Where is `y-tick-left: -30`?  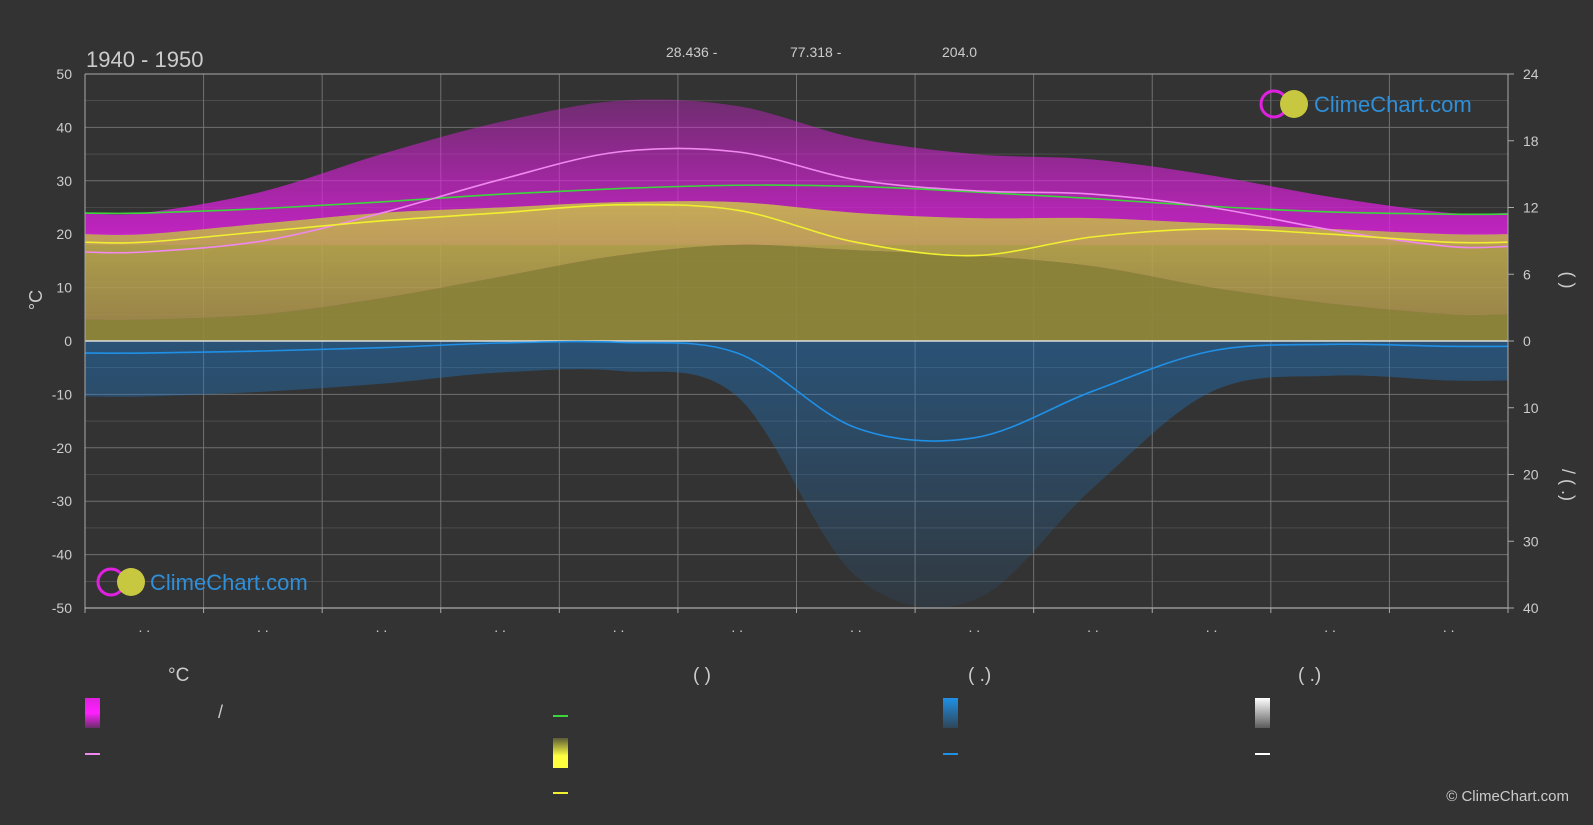
y-tick-left: -30 is located at coordinates (62, 501).